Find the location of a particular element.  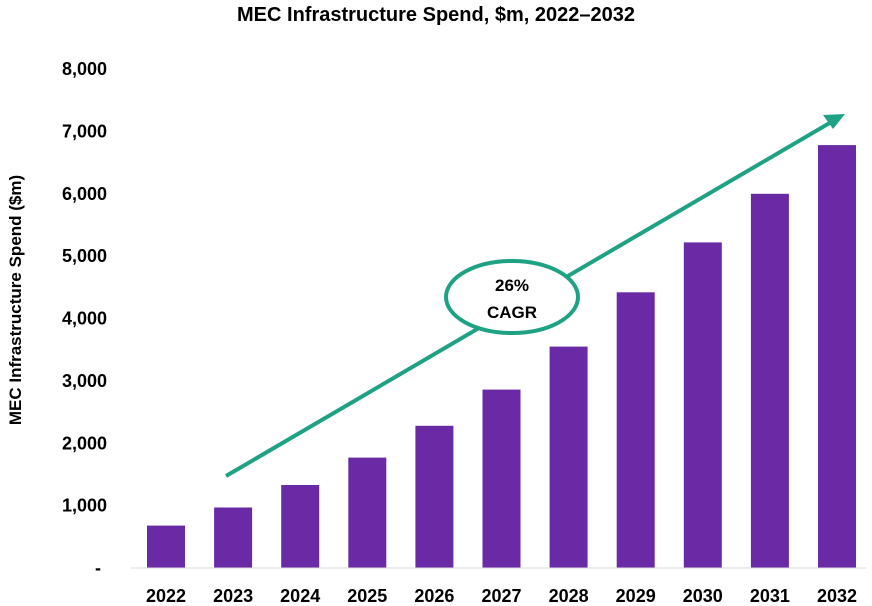

bar-2030 is located at coordinates (702, 405).